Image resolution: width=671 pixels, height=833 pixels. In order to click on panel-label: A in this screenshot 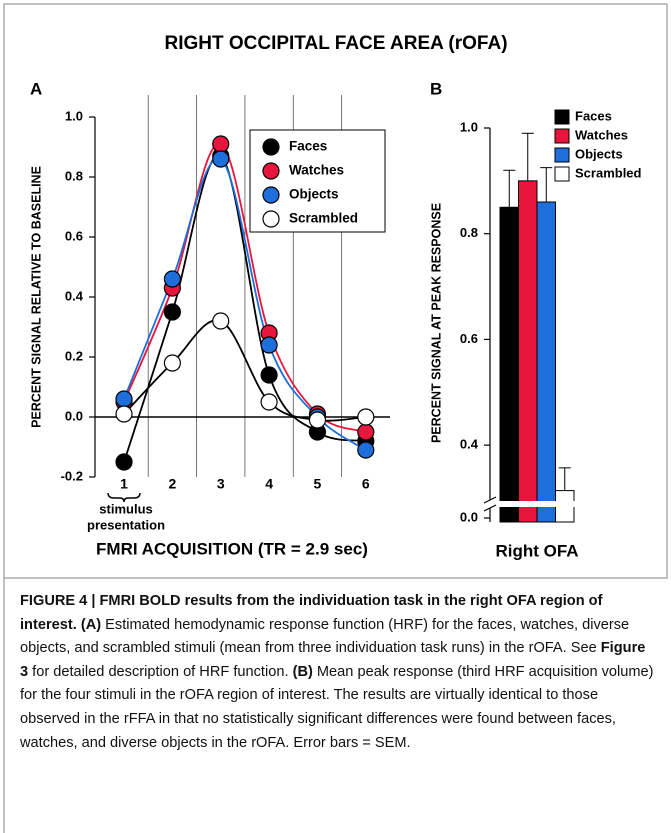, I will do `click(36, 88)`.